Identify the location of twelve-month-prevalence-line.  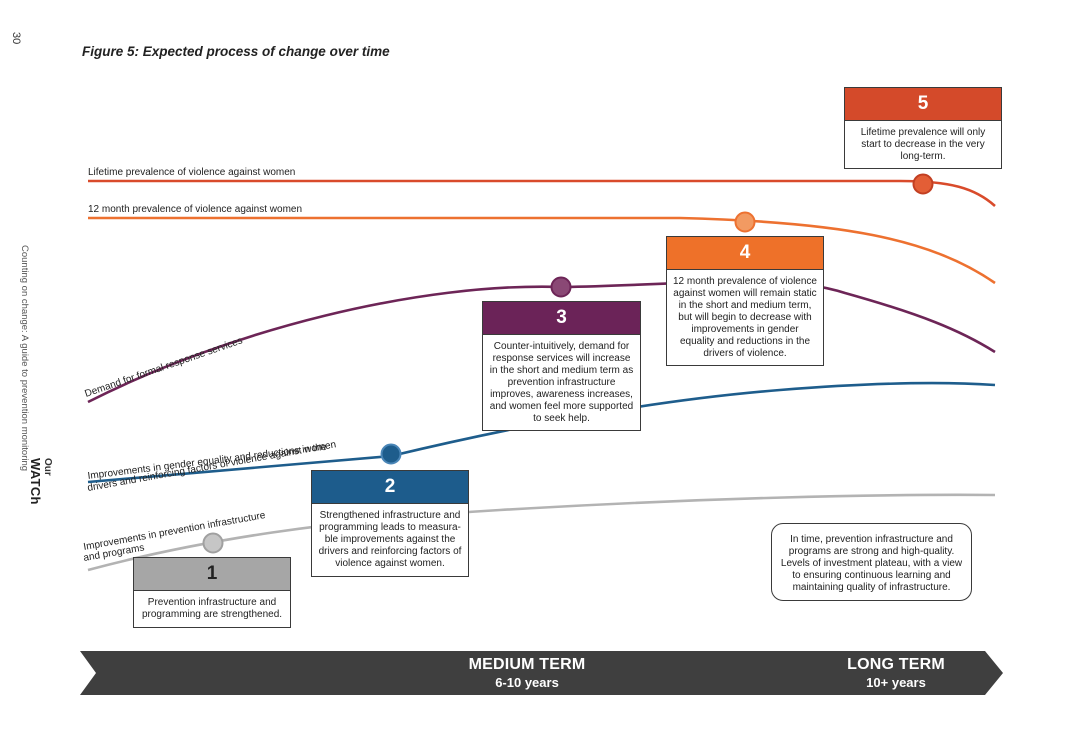
(542, 250).